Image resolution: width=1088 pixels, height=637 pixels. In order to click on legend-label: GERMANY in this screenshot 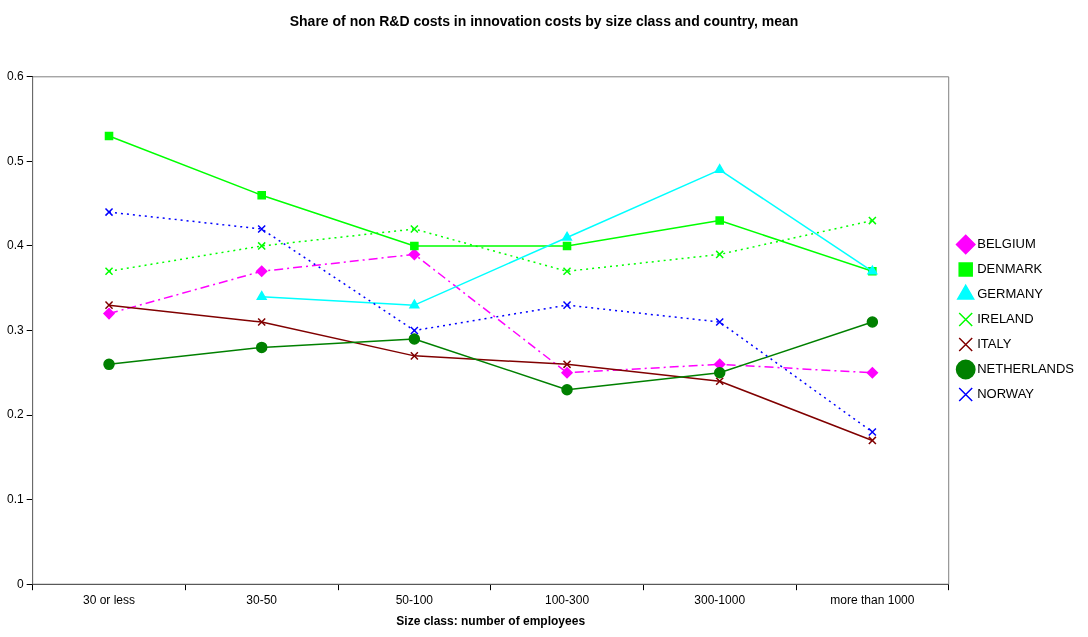, I will do `click(1010, 294)`.